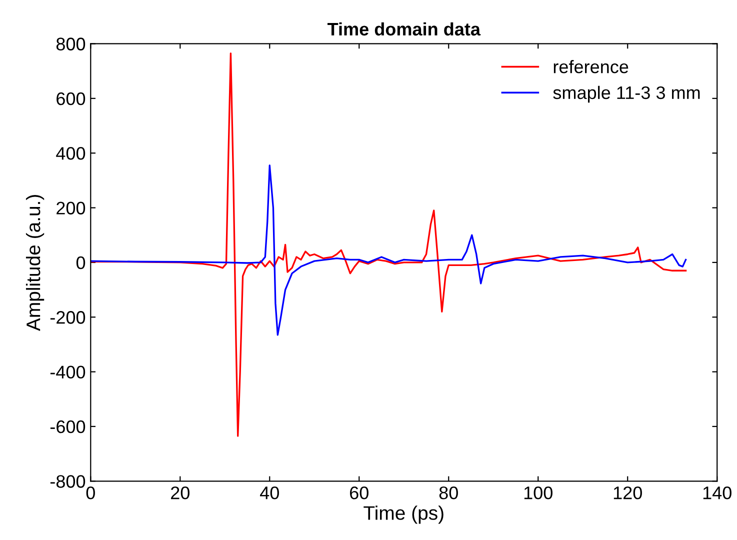 The height and width of the screenshot is (540, 737). Describe the element at coordinates (35, 263) in the screenshot. I see `y-axis-title: Amplitude (a.u.)` at that location.